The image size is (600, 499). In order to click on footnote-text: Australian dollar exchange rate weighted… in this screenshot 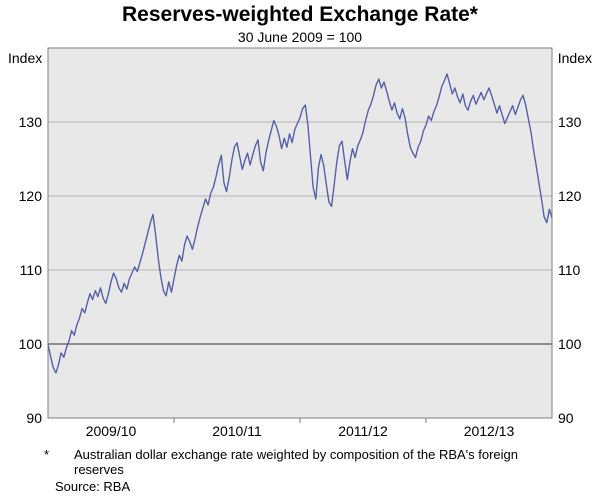, I will do `click(296, 462)`.